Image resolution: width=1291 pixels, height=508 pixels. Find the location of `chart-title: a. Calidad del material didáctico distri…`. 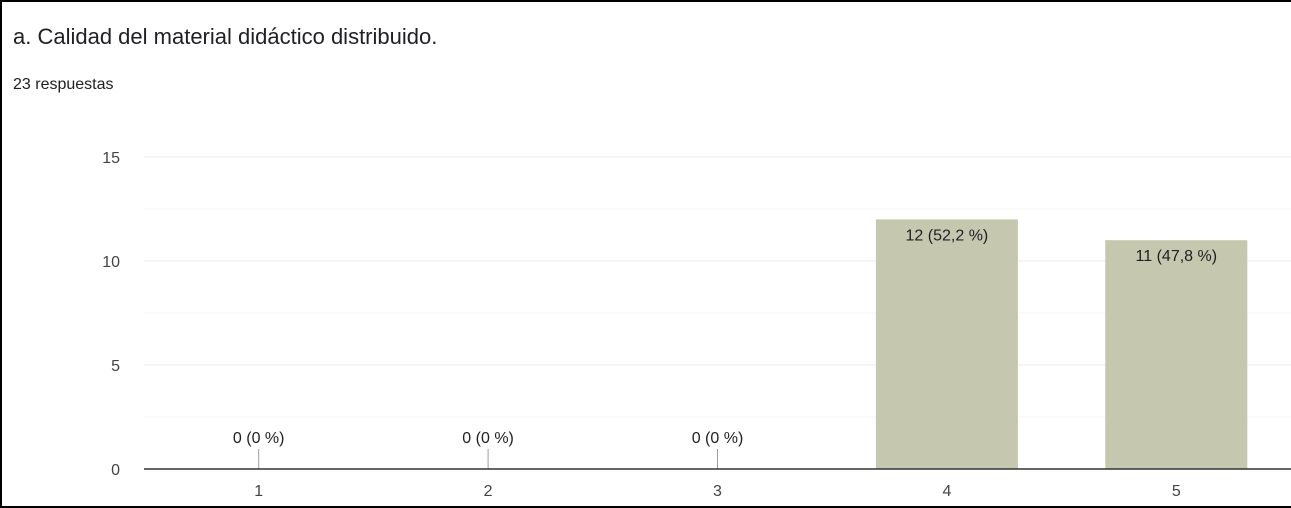

chart-title: a. Calidad del material didáctico distri… is located at coordinates (225, 36).